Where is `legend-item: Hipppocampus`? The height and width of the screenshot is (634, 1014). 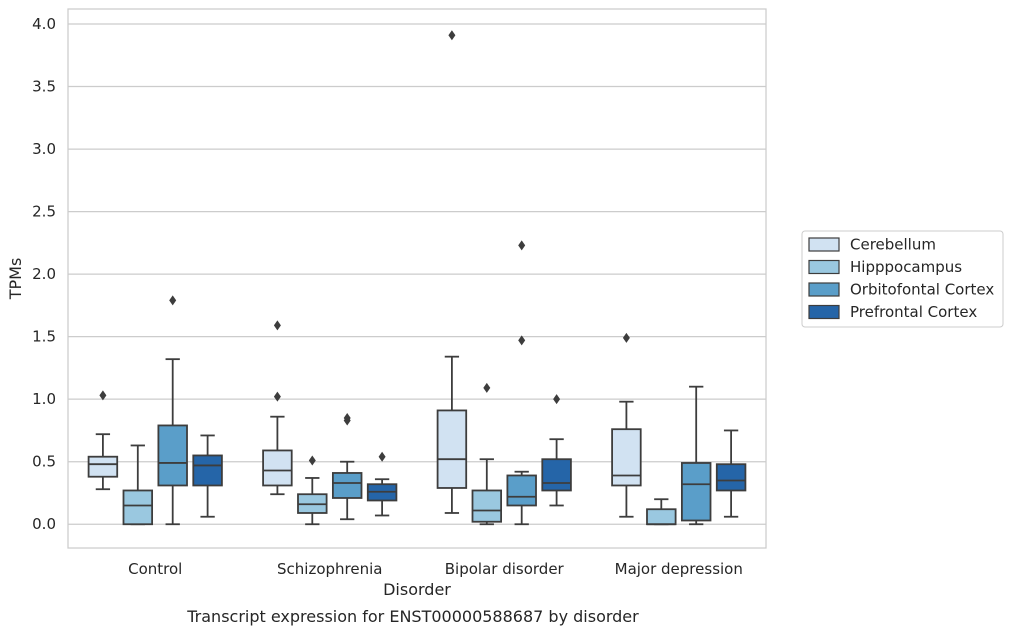
legend-item: Hipppocampus is located at coordinates (885, 267).